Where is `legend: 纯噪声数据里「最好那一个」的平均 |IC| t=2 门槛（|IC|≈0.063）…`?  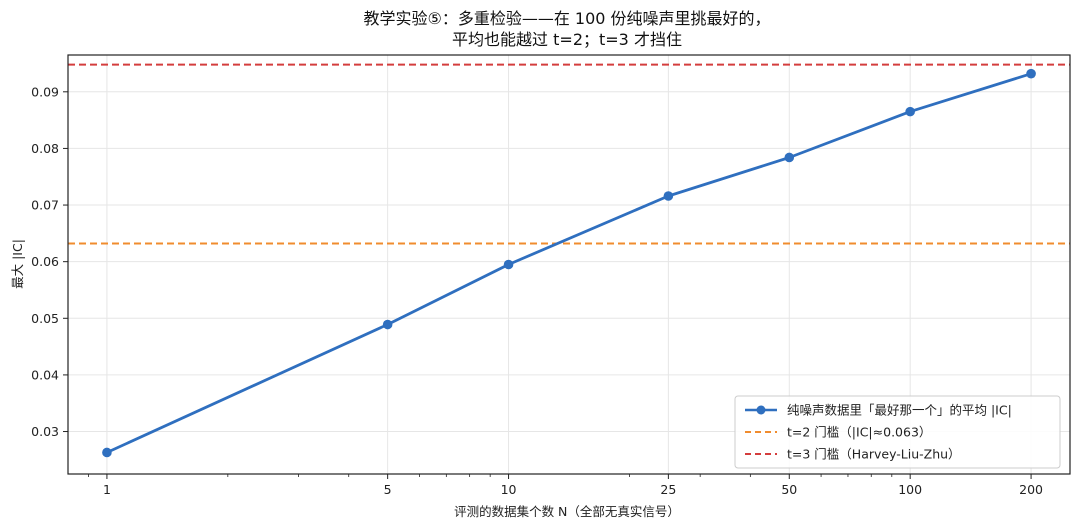
legend: 纯噪声数据里「最好那一个」的平均 |IC| t=2 门槛（|IC|≈0.063）… is located at coordinates (897, 432).